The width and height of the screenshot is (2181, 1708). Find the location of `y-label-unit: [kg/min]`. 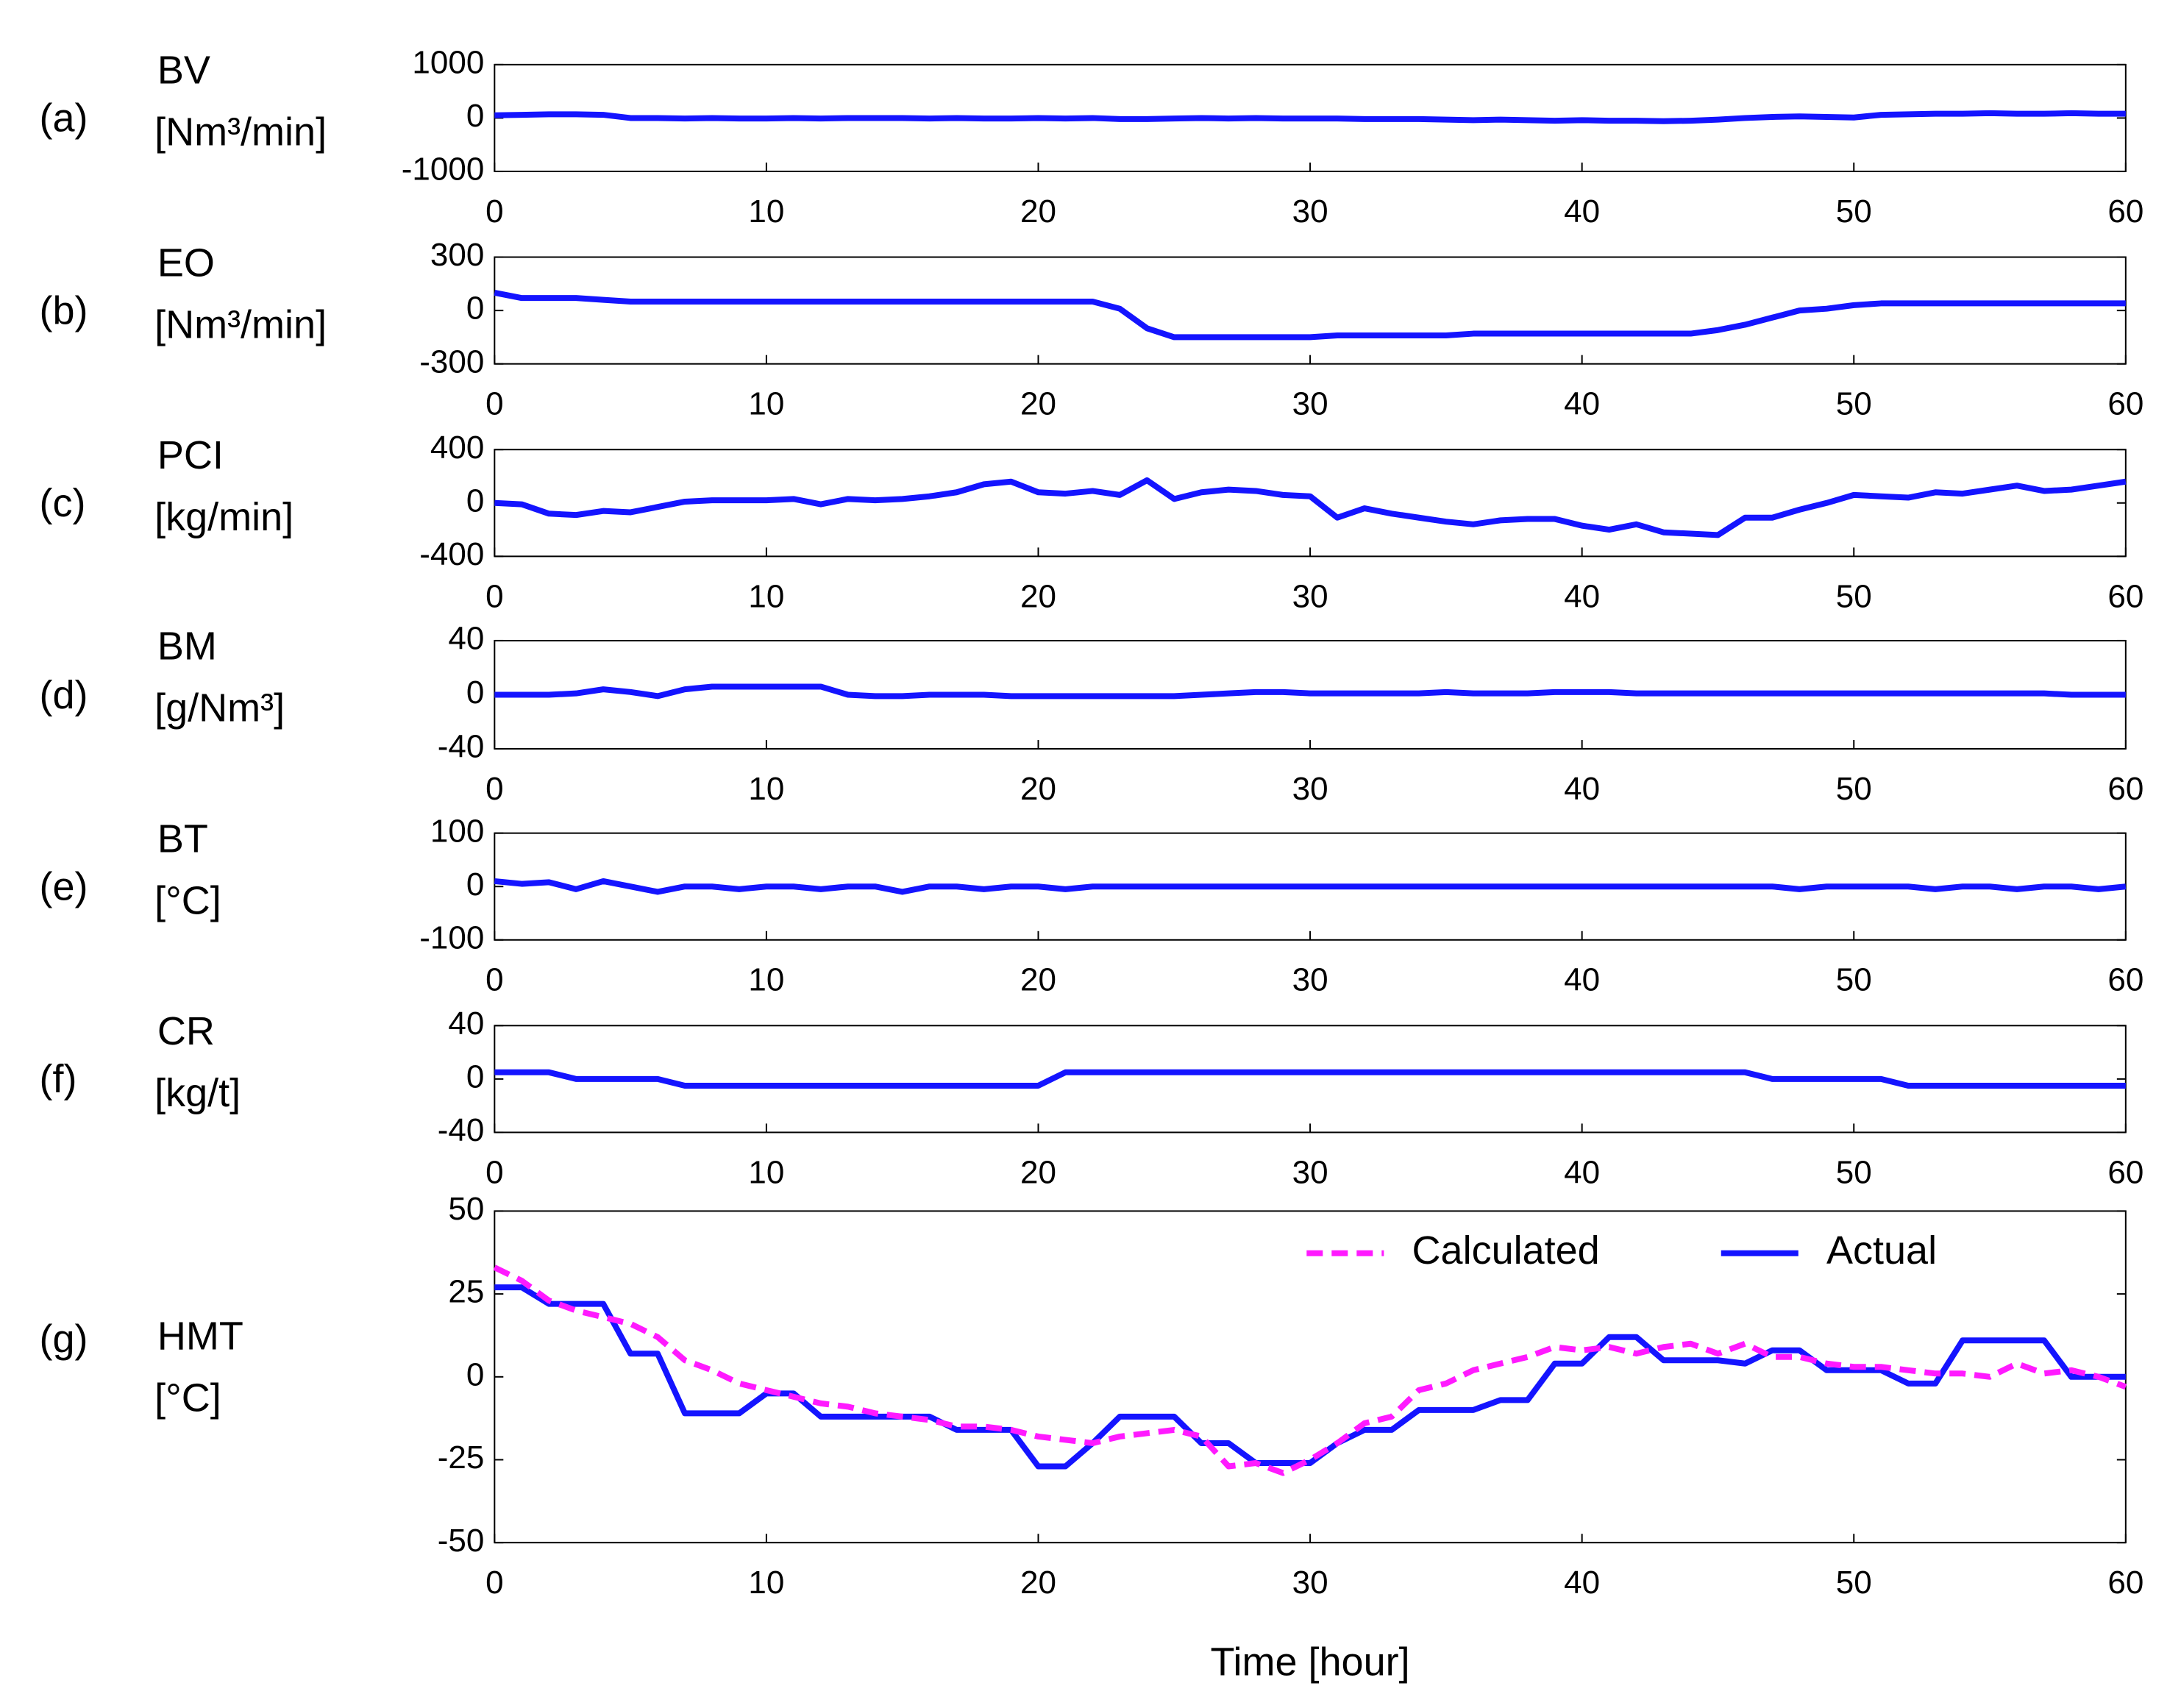

y-label-unit: [kg/min] is located at coordinates (223, 517).